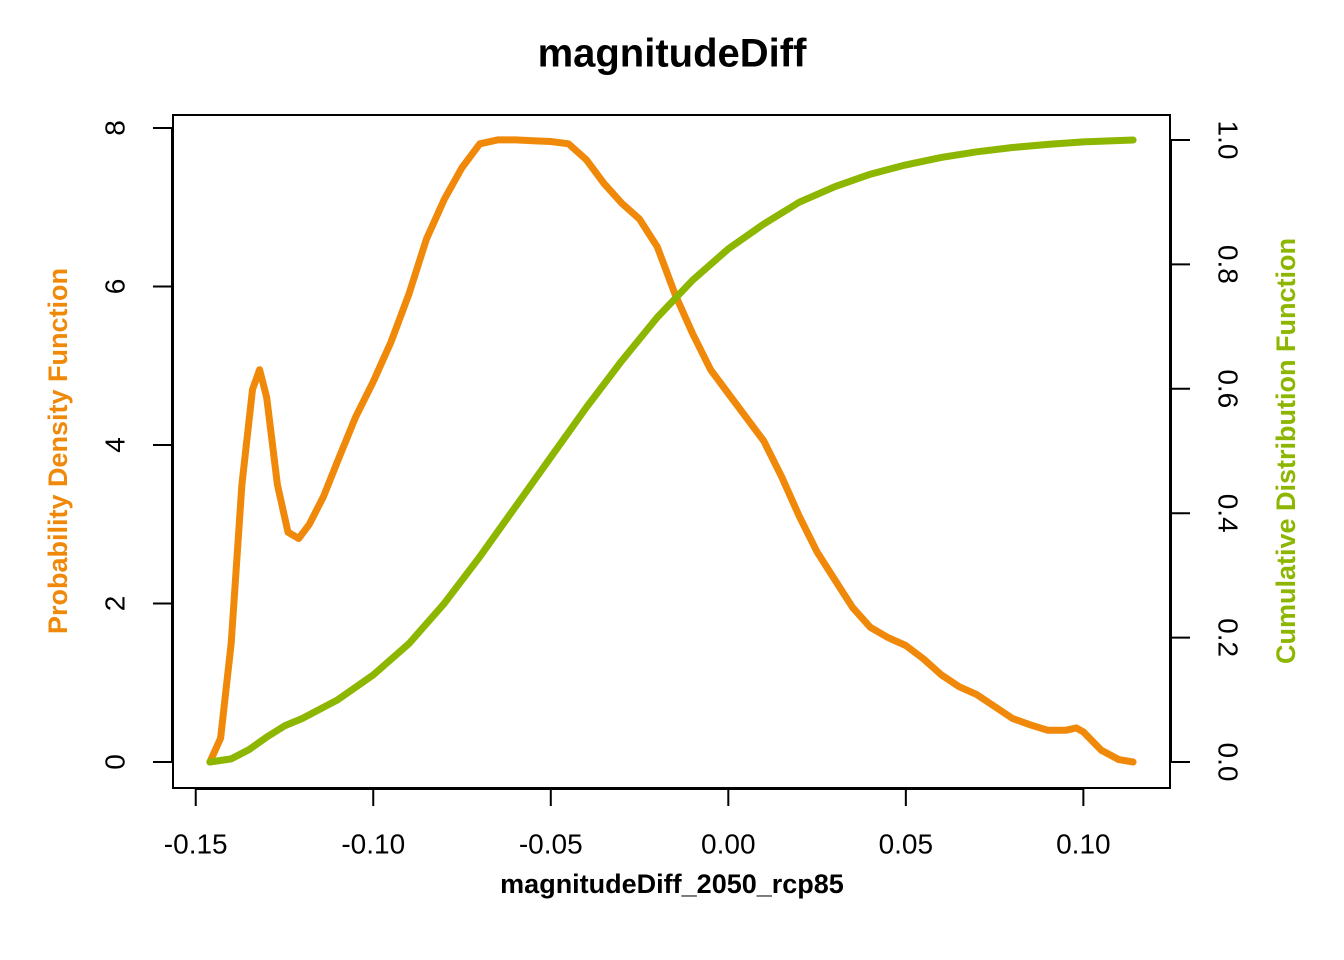 The width and height of the screenshot is (1344, 960). I want to click on y-tick-label: 8, so click(114, 128).